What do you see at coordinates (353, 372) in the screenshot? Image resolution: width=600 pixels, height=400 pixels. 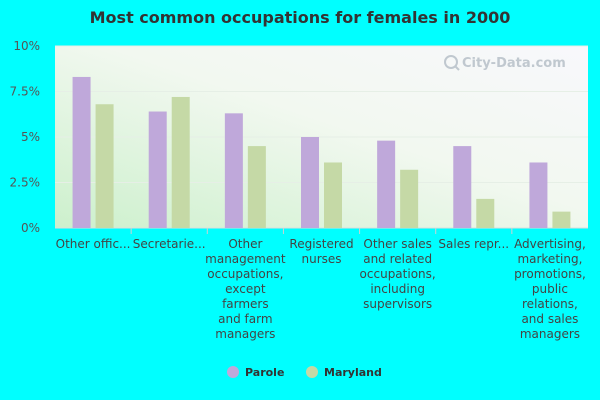 I see `legend-label-maryland: Maryland` at bounding box center [353, 372].